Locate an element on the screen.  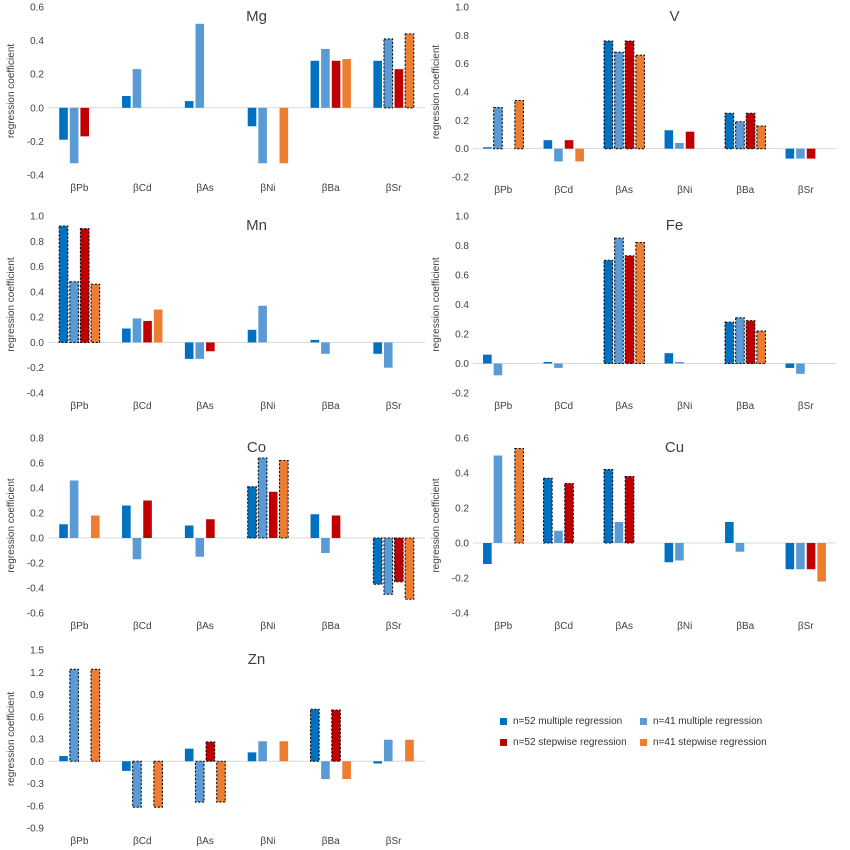
bar-mn-ni-n52-multiple is located at coordinates (252, 336).